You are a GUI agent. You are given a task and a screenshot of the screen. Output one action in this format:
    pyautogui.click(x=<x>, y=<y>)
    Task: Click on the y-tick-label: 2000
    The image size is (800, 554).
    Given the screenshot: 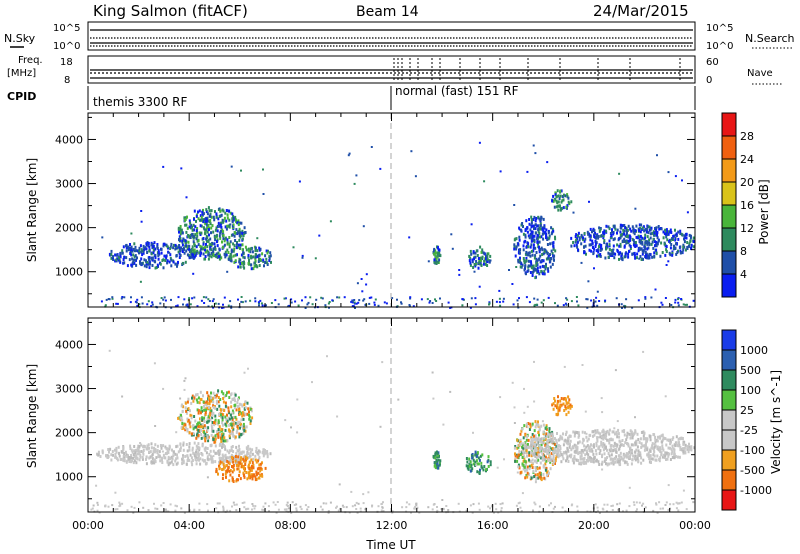 What is the action you would take?
    pyautogui.click(x=69, y=228)
    